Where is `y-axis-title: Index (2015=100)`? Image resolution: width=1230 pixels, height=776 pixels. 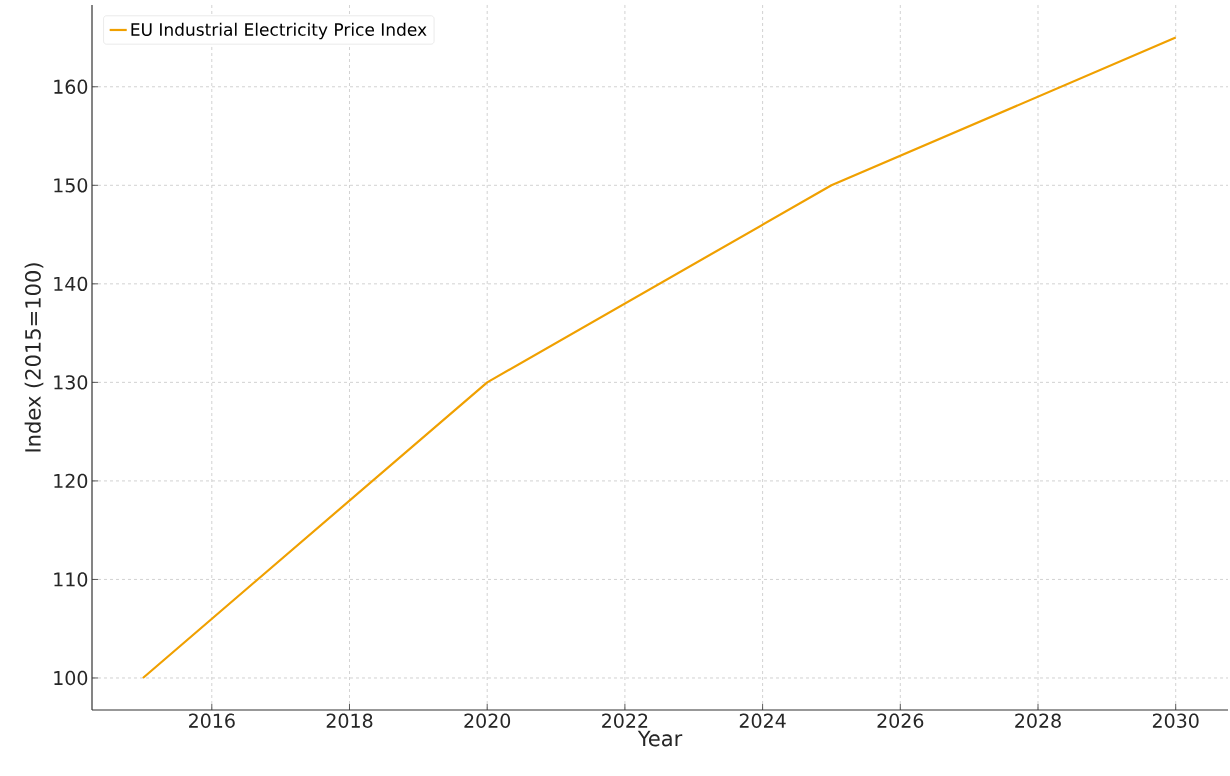 y-axis-title: Index (2015=100) is located at coordinates (34, 357).